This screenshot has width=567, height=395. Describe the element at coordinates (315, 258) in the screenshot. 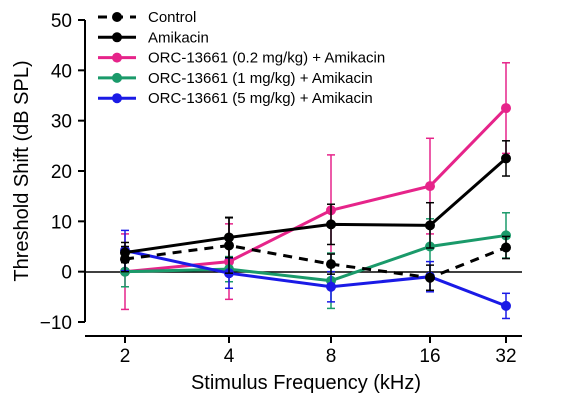

I see `series-line` at that location.